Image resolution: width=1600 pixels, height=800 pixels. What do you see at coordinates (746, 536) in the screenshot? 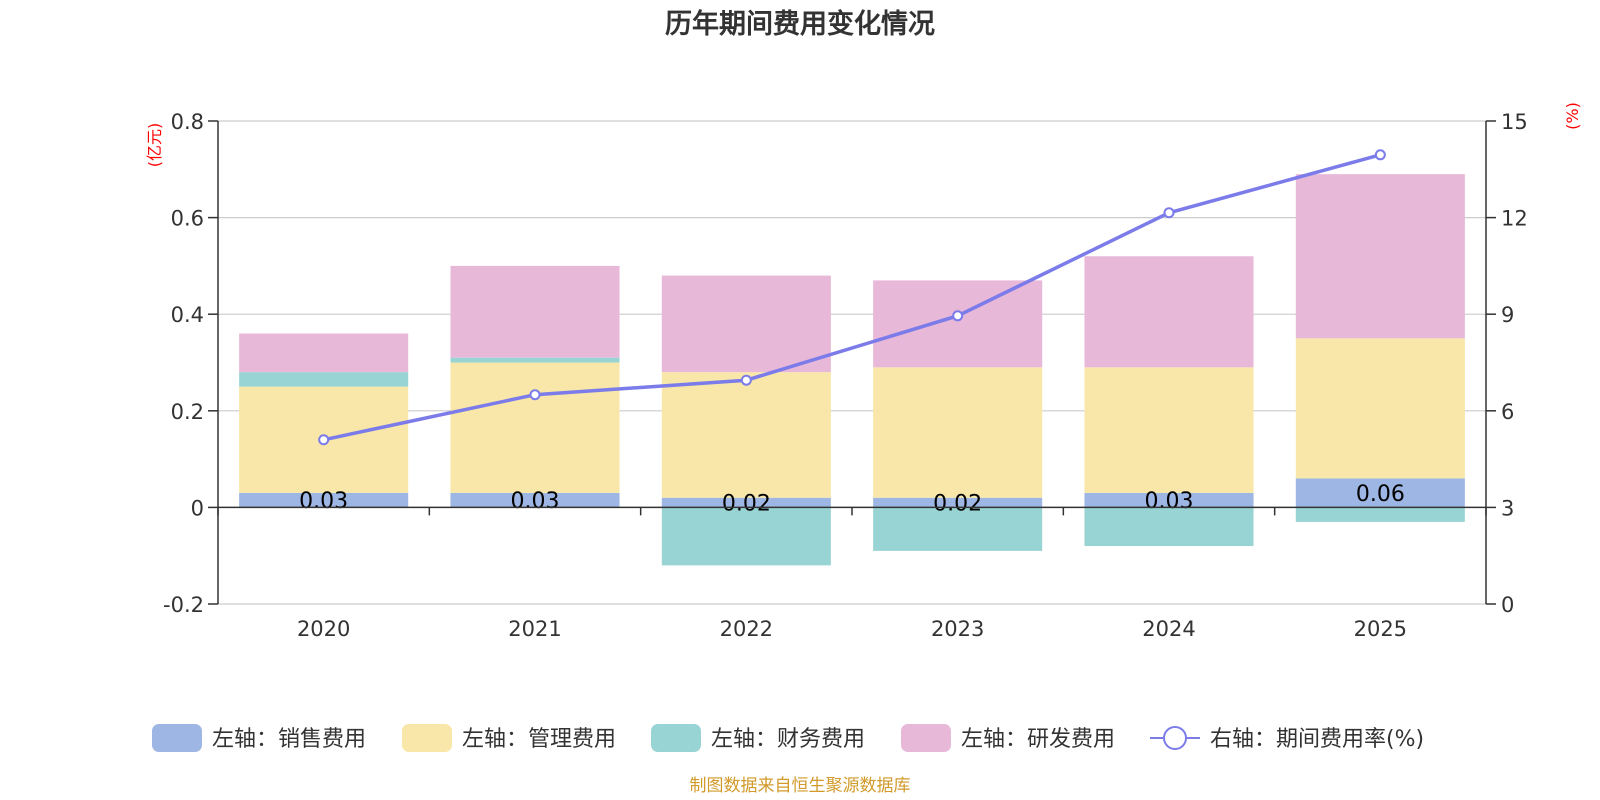
I see `bar-s2-2022` at bounding box center [746, 536].